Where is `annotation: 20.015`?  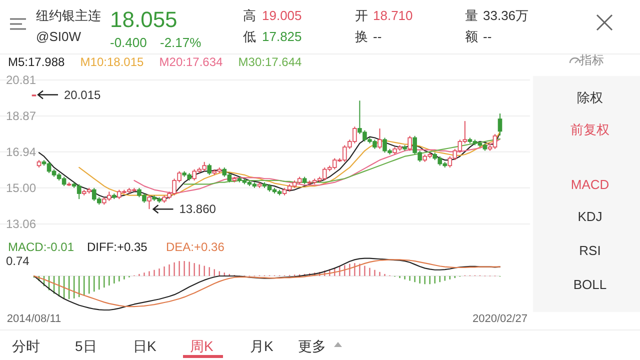
annotation: 20.015 is located at coordinates (83, 95).